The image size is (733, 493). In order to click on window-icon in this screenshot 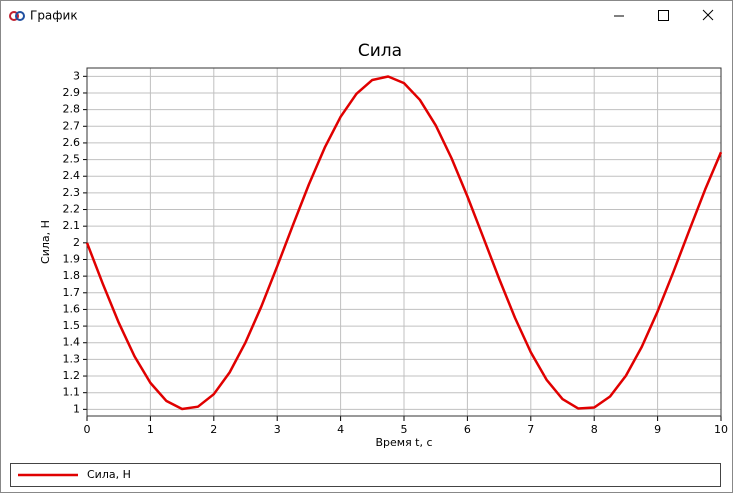, I will do `click(17, 16)`.